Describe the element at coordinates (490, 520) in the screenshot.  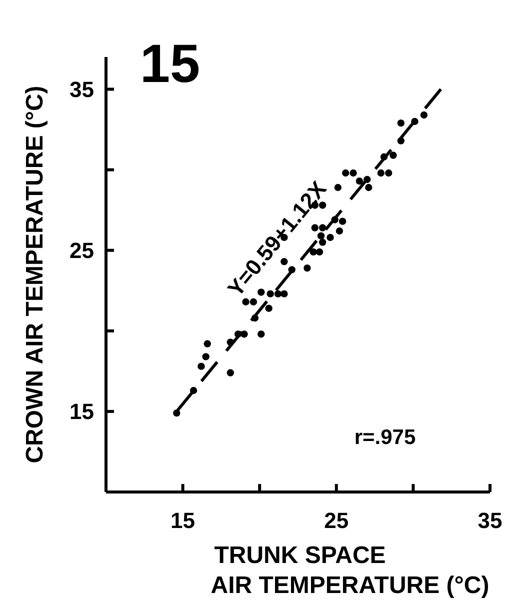
I see `x-tick-label: 35` at that location.